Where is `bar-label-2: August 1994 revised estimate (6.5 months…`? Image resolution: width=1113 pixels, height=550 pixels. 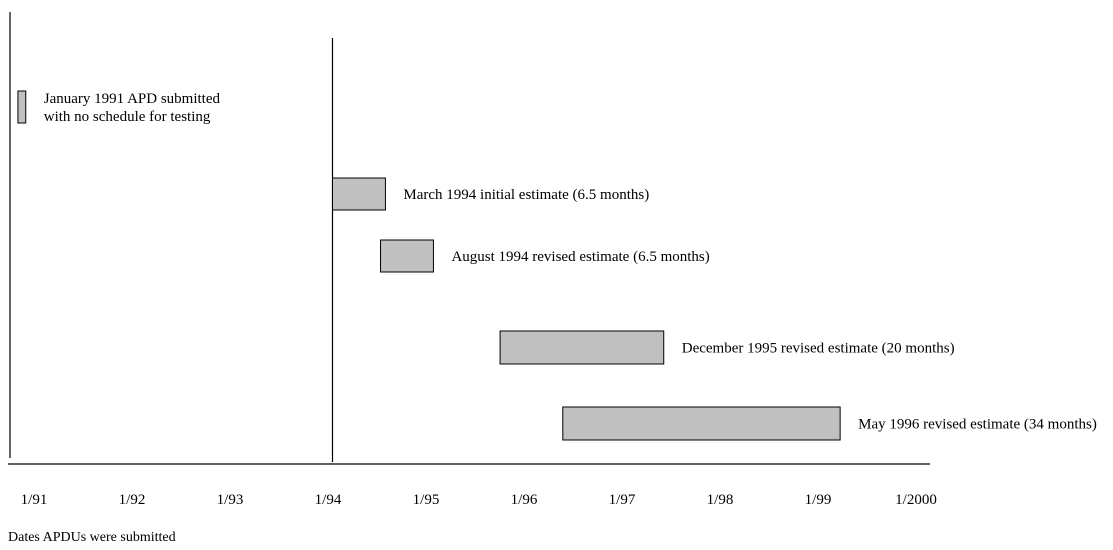 bar-label-2: August 1994 revised estimate (6.5 months… is located at coordinates (580, 257).